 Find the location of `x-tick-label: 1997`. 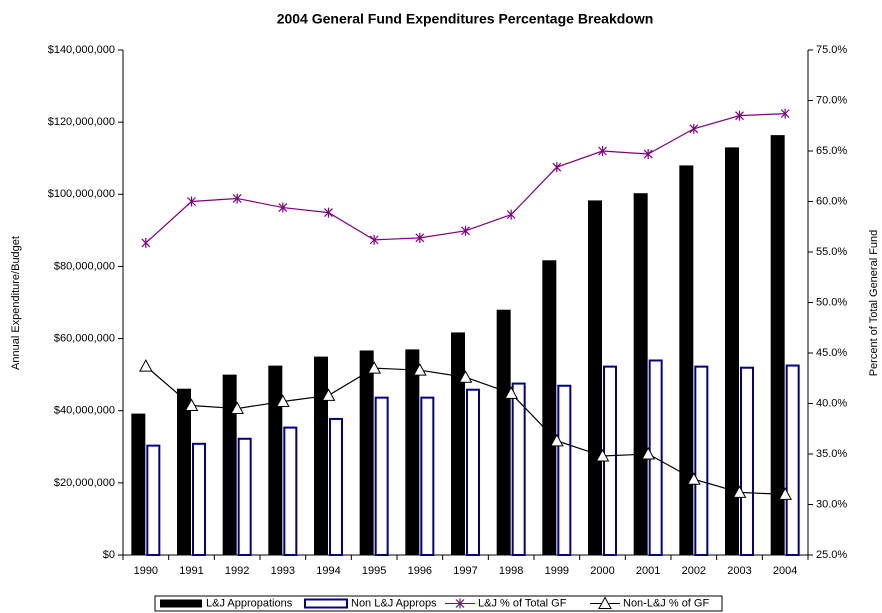

x-tick-label: 1997 is located at coordinates (465, 571).